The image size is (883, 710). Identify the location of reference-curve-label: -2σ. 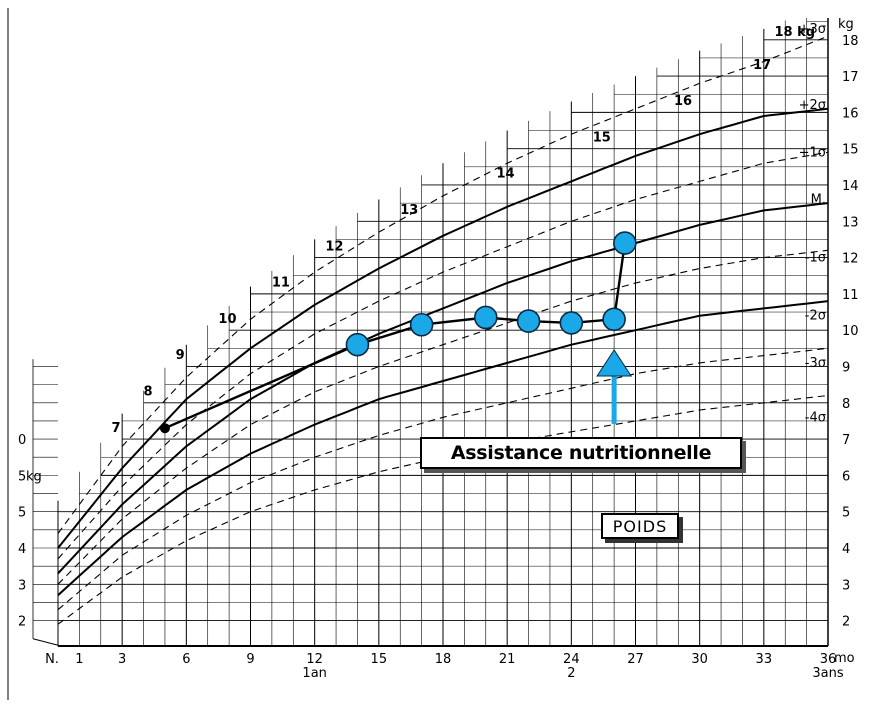
(815, 316).